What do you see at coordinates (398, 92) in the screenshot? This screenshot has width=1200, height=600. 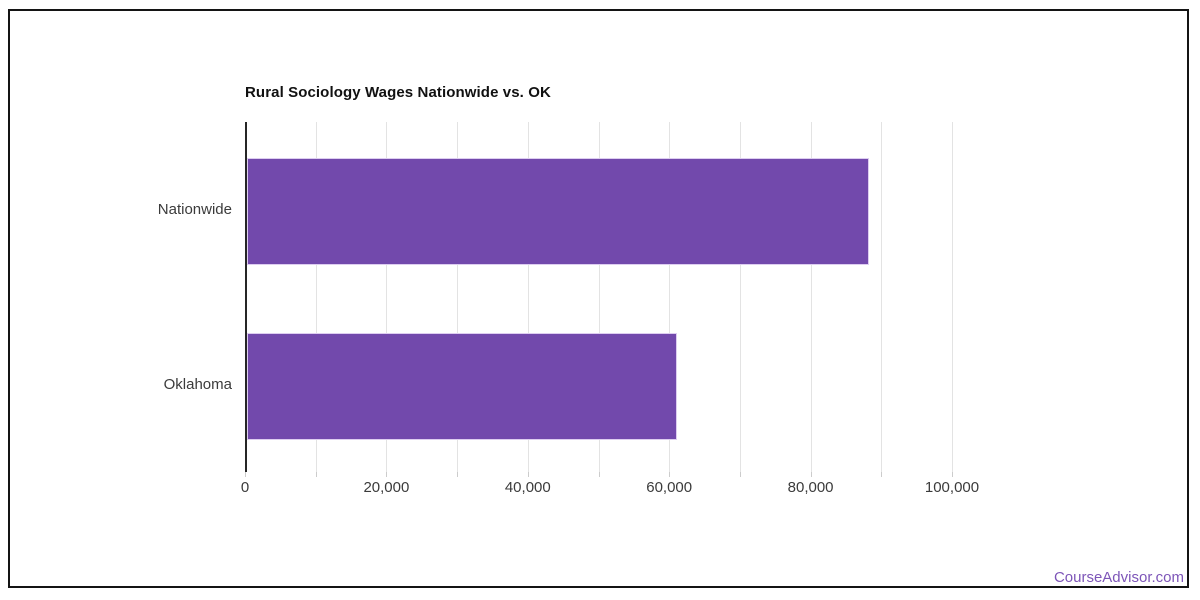 I see `chart-title: Rural Sociology Wages Nationwide vs. OK` at bounding box center [398, 92].